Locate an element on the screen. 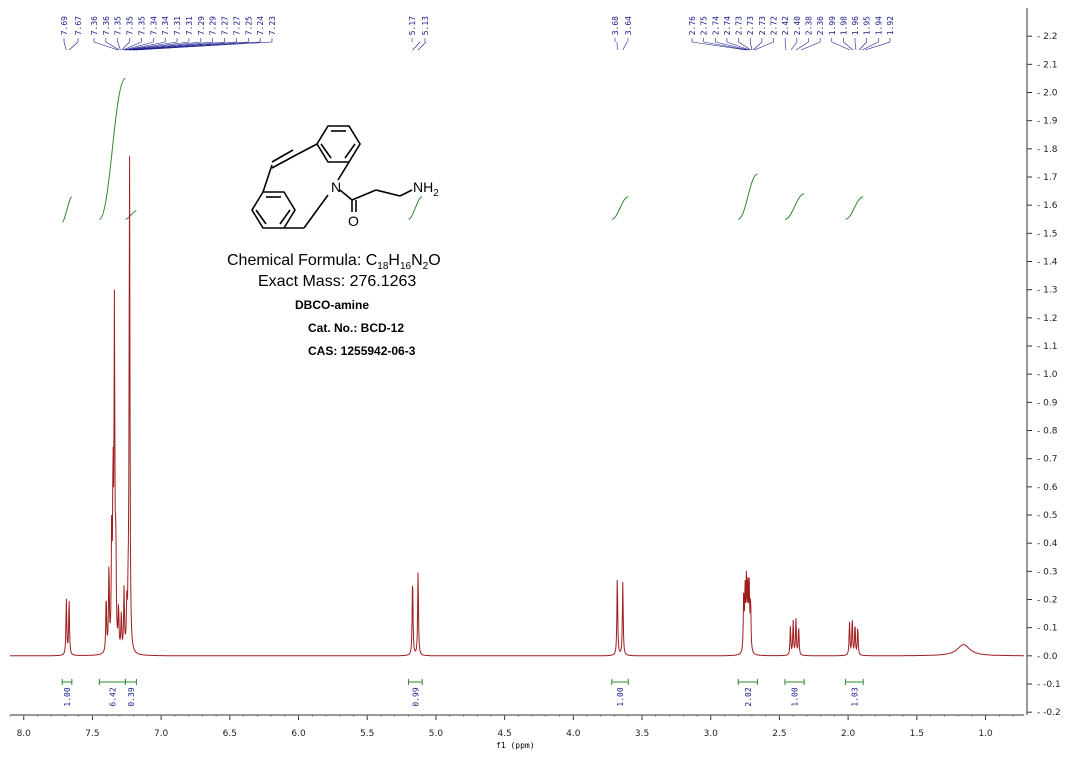 The width and height of the screenshot is (1088, 760). catalog-number: Cat. No.: BCD-12 is located at coordinates (356, 328).